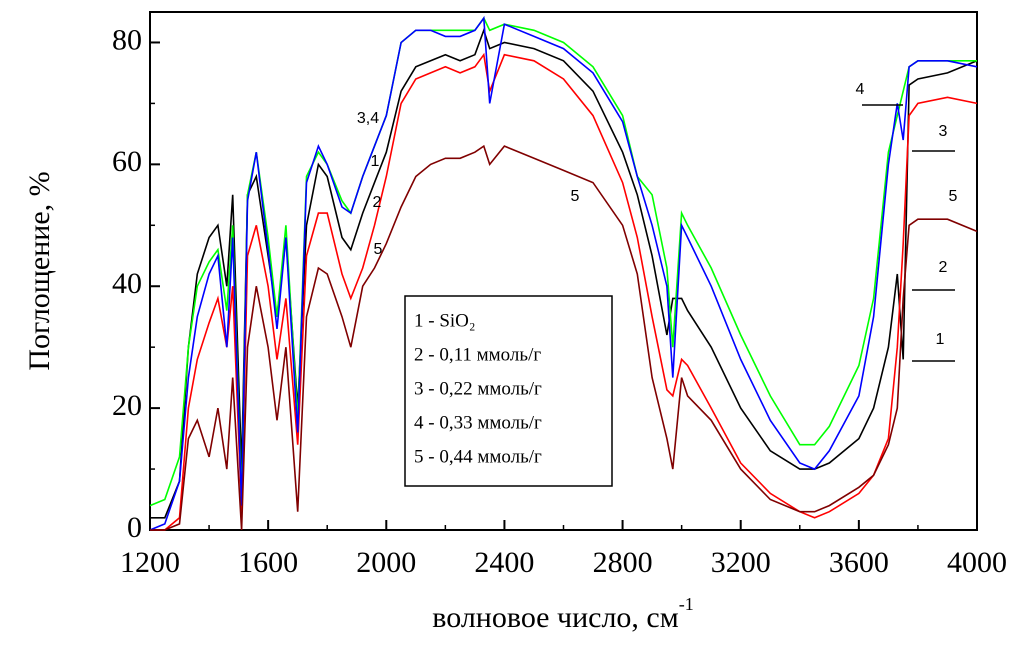 The height and width of the screenshot is (650, 1021). I want to click on y-axis-label: Поглощение, %, so click(39, 270).